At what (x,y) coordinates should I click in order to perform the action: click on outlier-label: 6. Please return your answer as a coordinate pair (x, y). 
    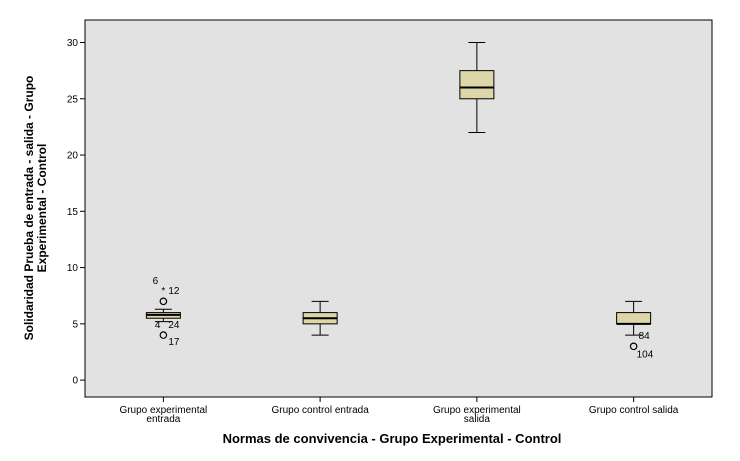
    Looking at the image, I should click on (156, 281).